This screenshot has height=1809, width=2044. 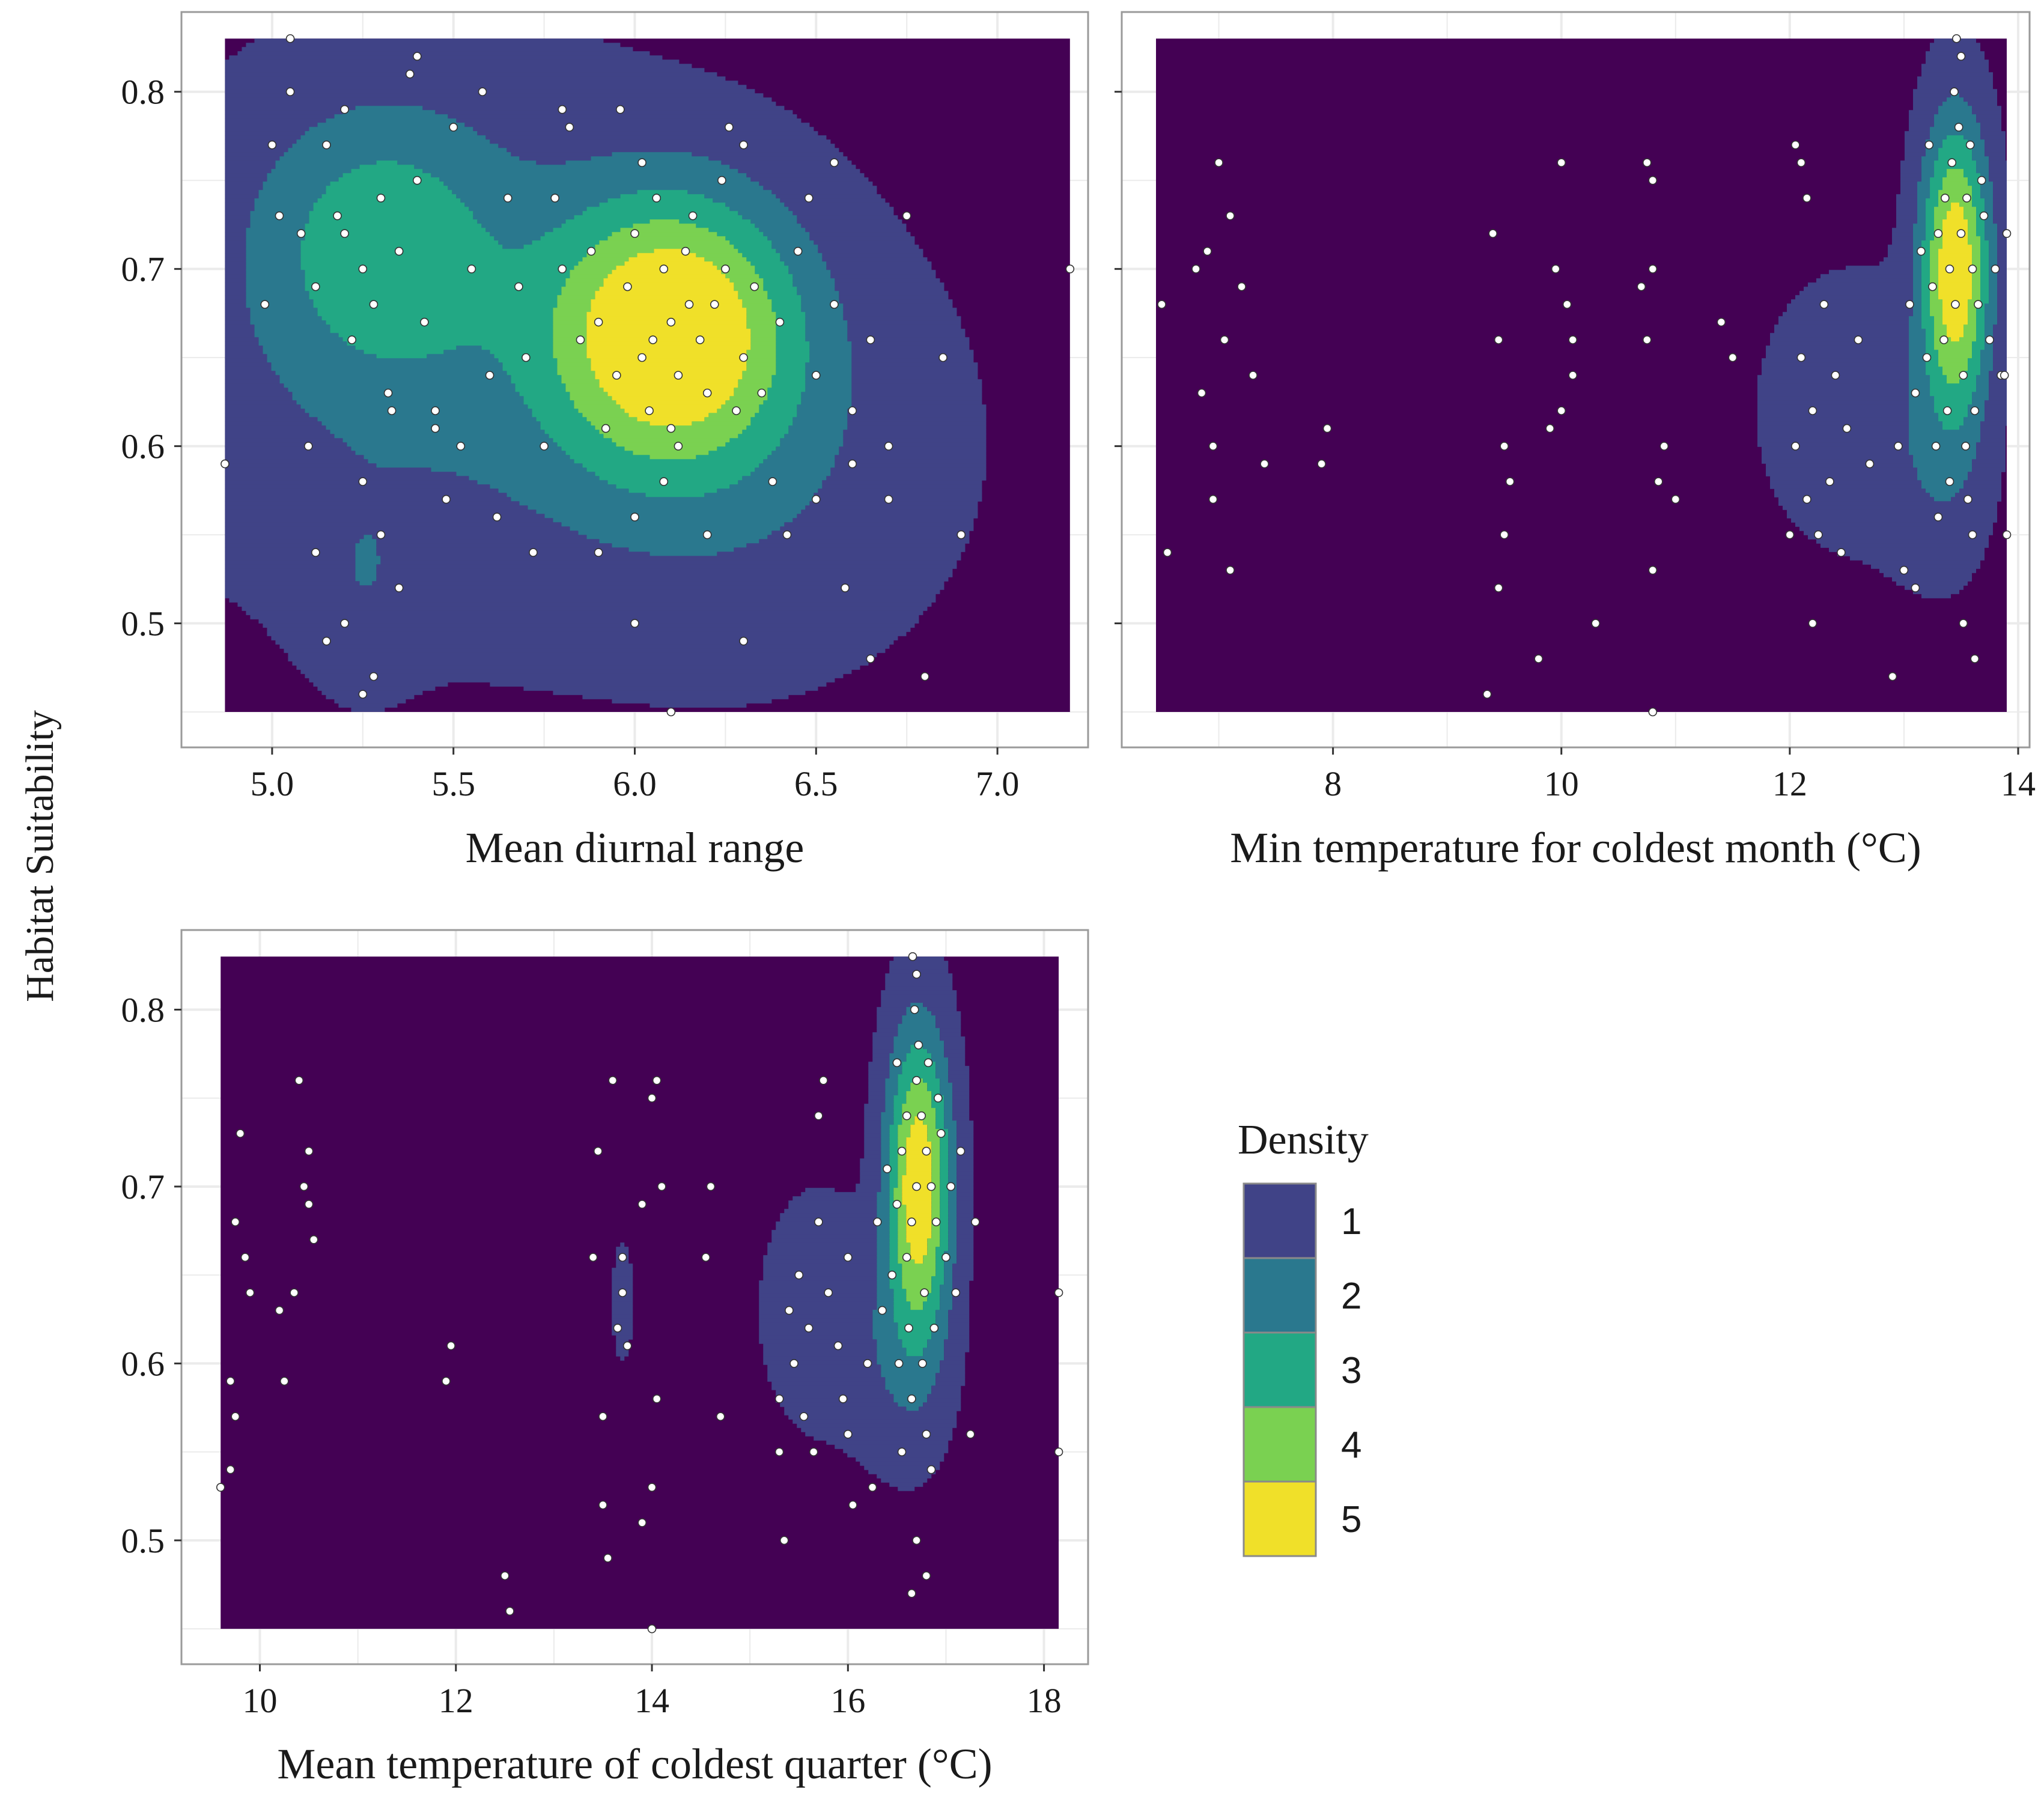 I want to click on x-tick-label: 5.5, so click(x=453, y=784).